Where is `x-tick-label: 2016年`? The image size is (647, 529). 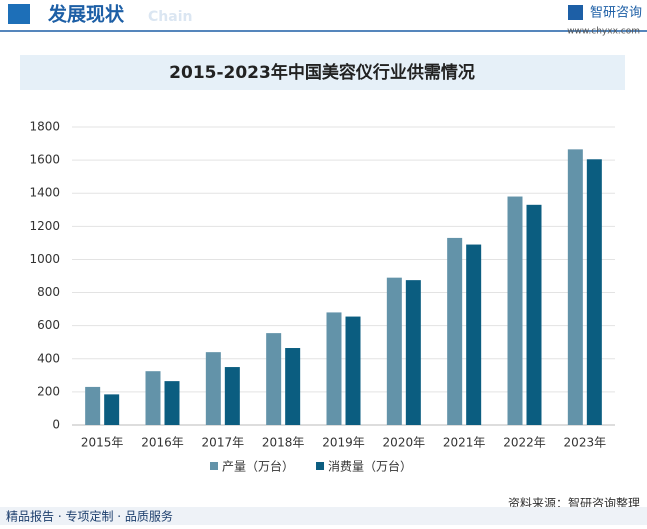
x-tick-label: 2016年 is located at coordinates (162, 443).